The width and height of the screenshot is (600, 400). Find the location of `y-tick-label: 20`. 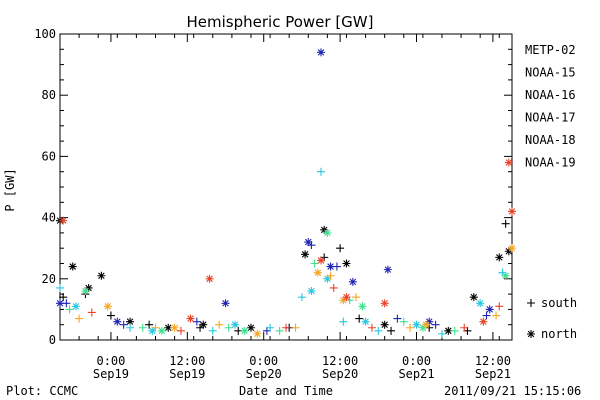

y-tick-label: 20 is located at coordinates (49, 279).